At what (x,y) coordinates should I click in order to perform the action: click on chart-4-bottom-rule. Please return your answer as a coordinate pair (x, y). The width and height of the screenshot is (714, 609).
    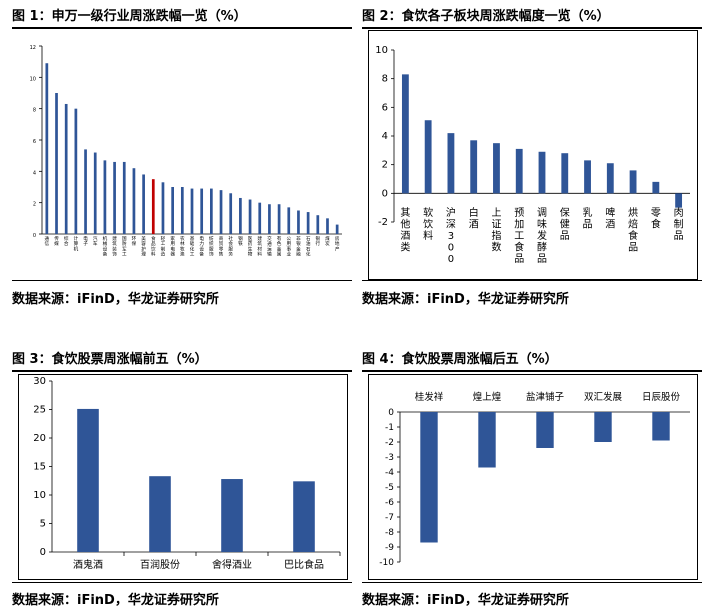
    Looking at the image, I should click on (532, 582).